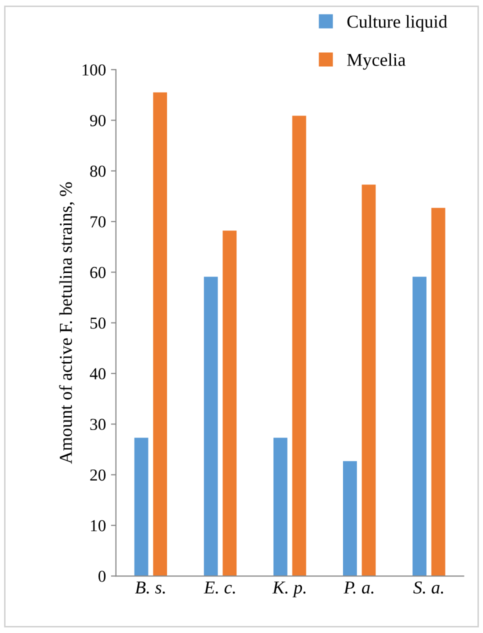 The height and width of the screenshot is (633, 483). What do you see at coordinates (102, 576) in the screenshot?
I see `y-tick-label: 0` at bounding box center [102, 576].